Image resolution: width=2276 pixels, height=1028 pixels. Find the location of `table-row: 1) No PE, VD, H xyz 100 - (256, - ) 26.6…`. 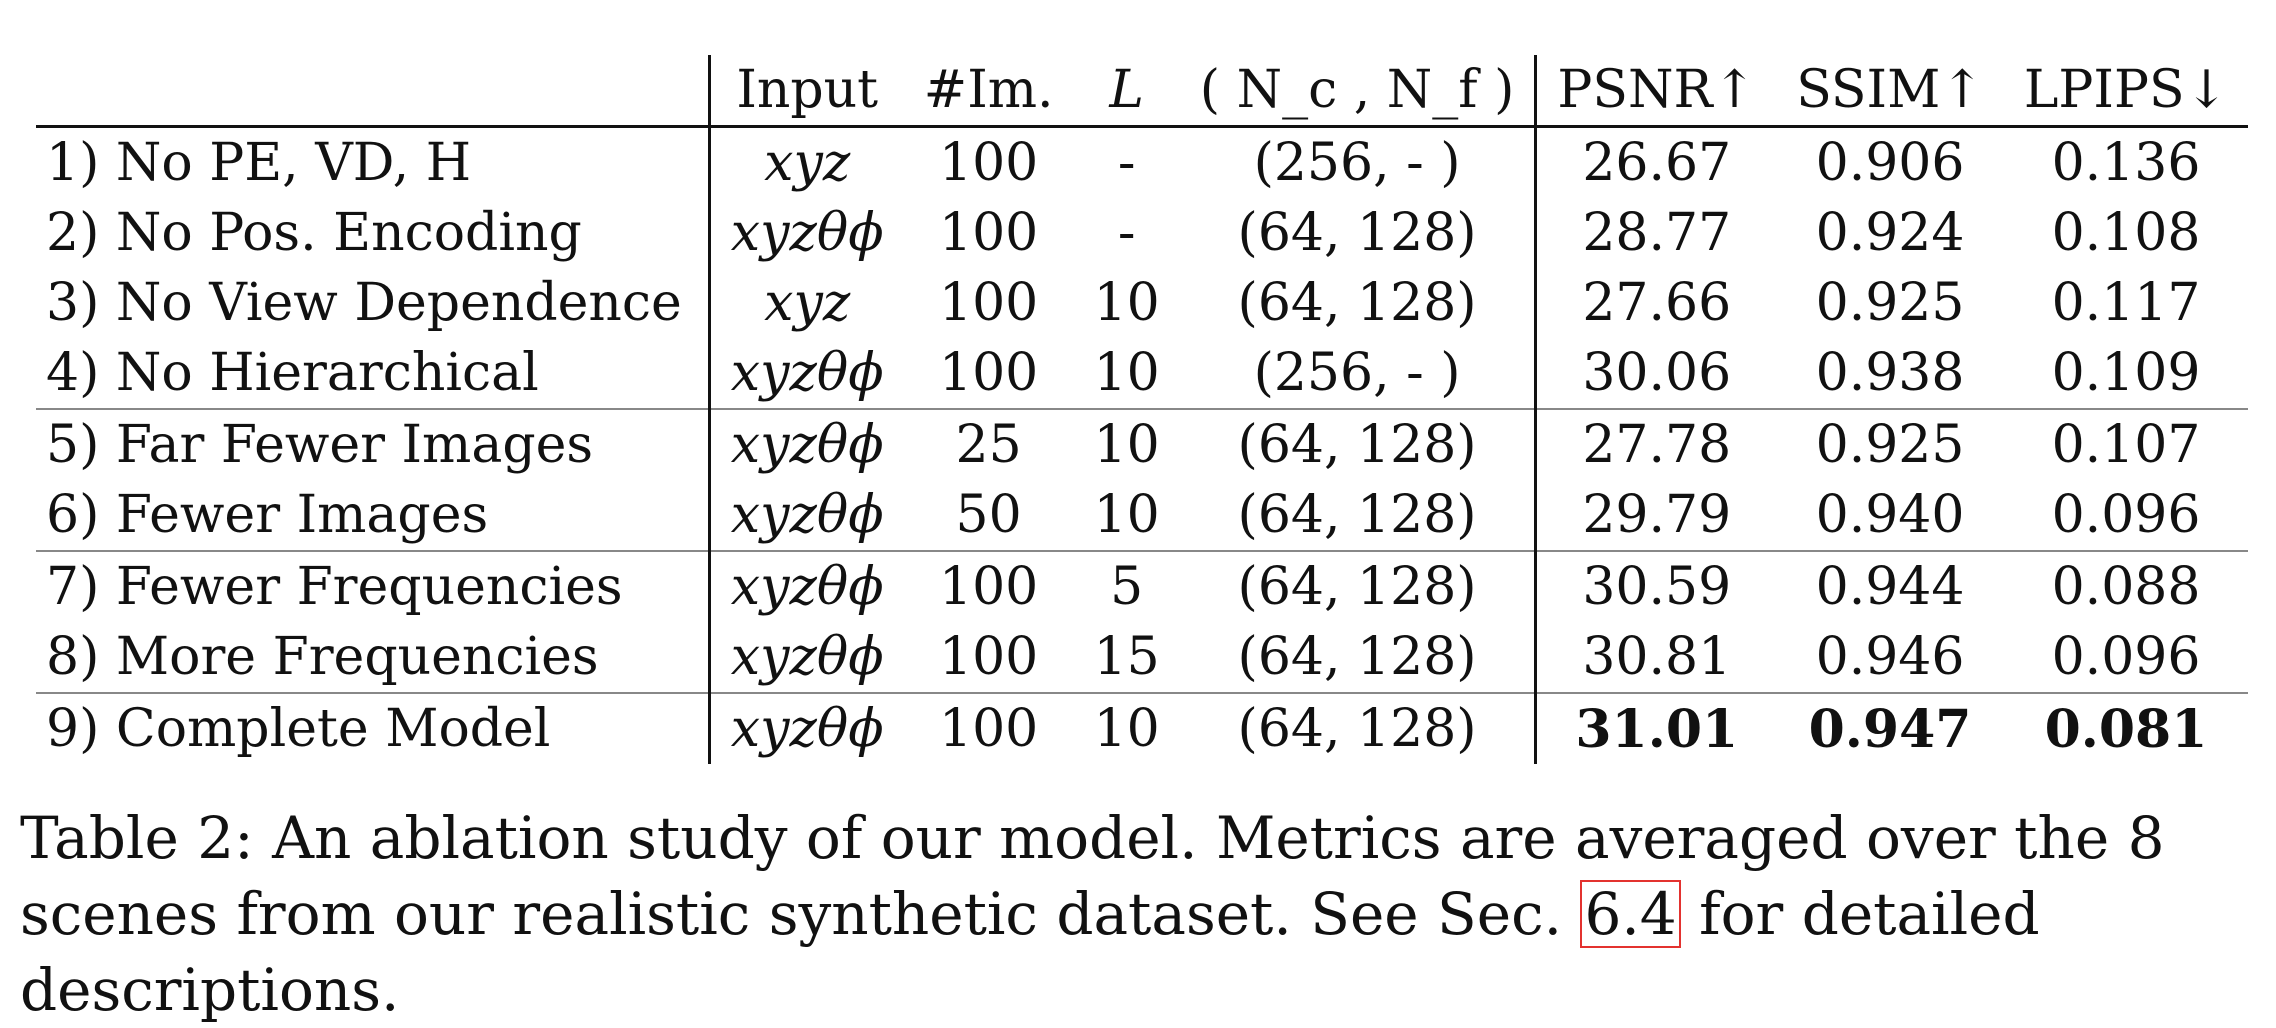

table-row: 1) No PE, VD, H xyz 100 - (256, - ) 26.6… is located at coordinates (1142, 162).